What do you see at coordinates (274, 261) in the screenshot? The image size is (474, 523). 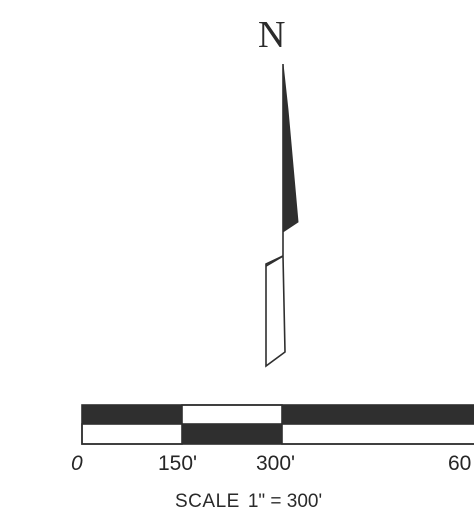 I see `north-arrow-tail-edge` at bounding box center [274, 261].